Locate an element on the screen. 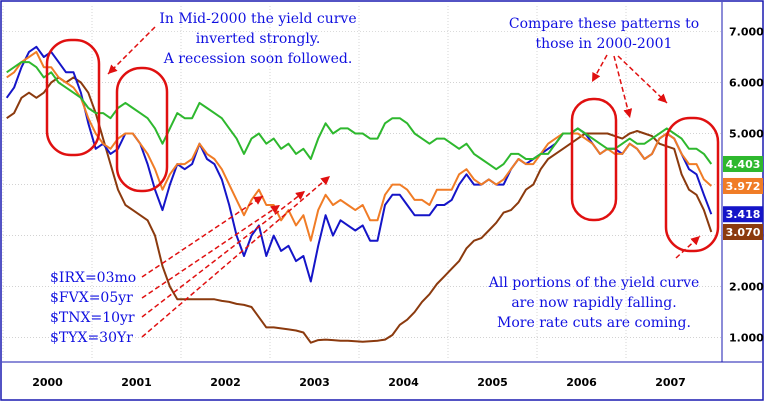  last-value-label: 3.972 is located at coordinates (743, 186).